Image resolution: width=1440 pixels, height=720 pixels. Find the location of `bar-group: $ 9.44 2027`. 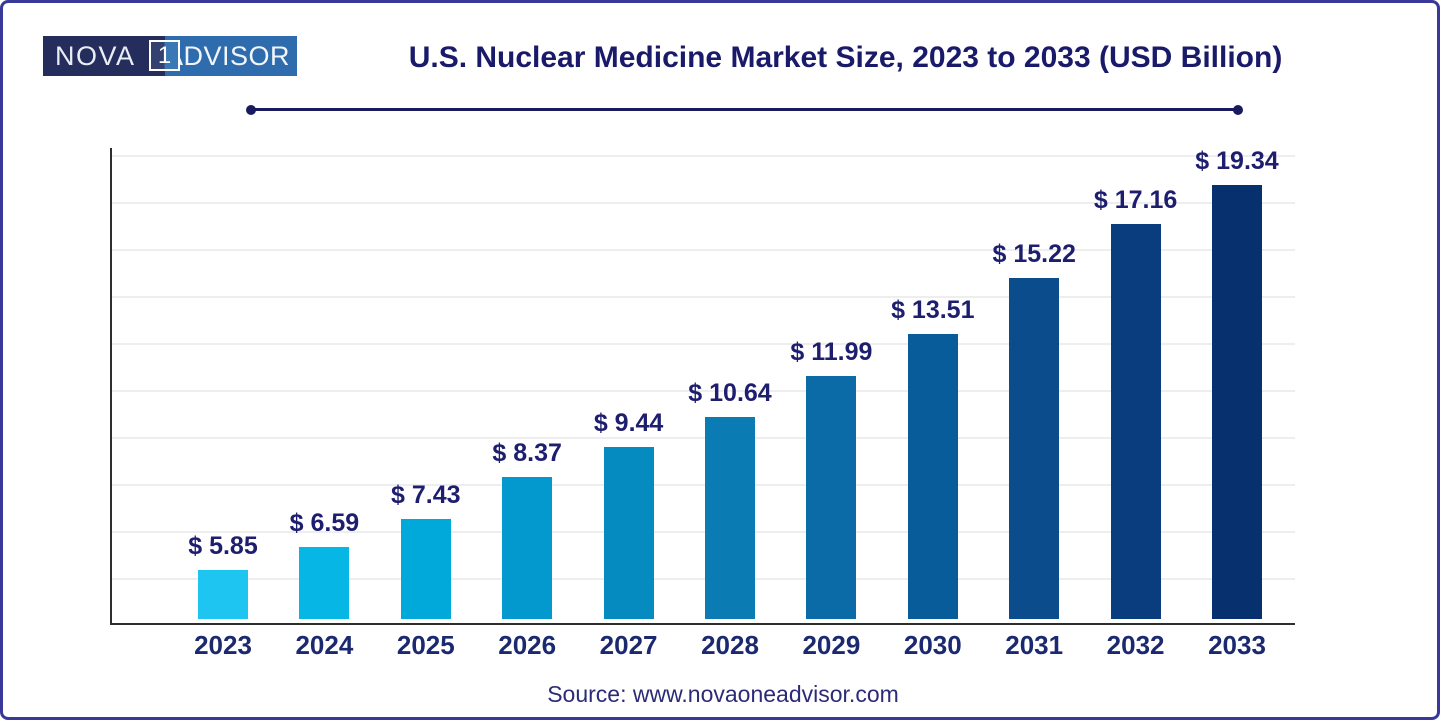

bar-group: $ 9.44 2027 is located at coordinates (629, 534).